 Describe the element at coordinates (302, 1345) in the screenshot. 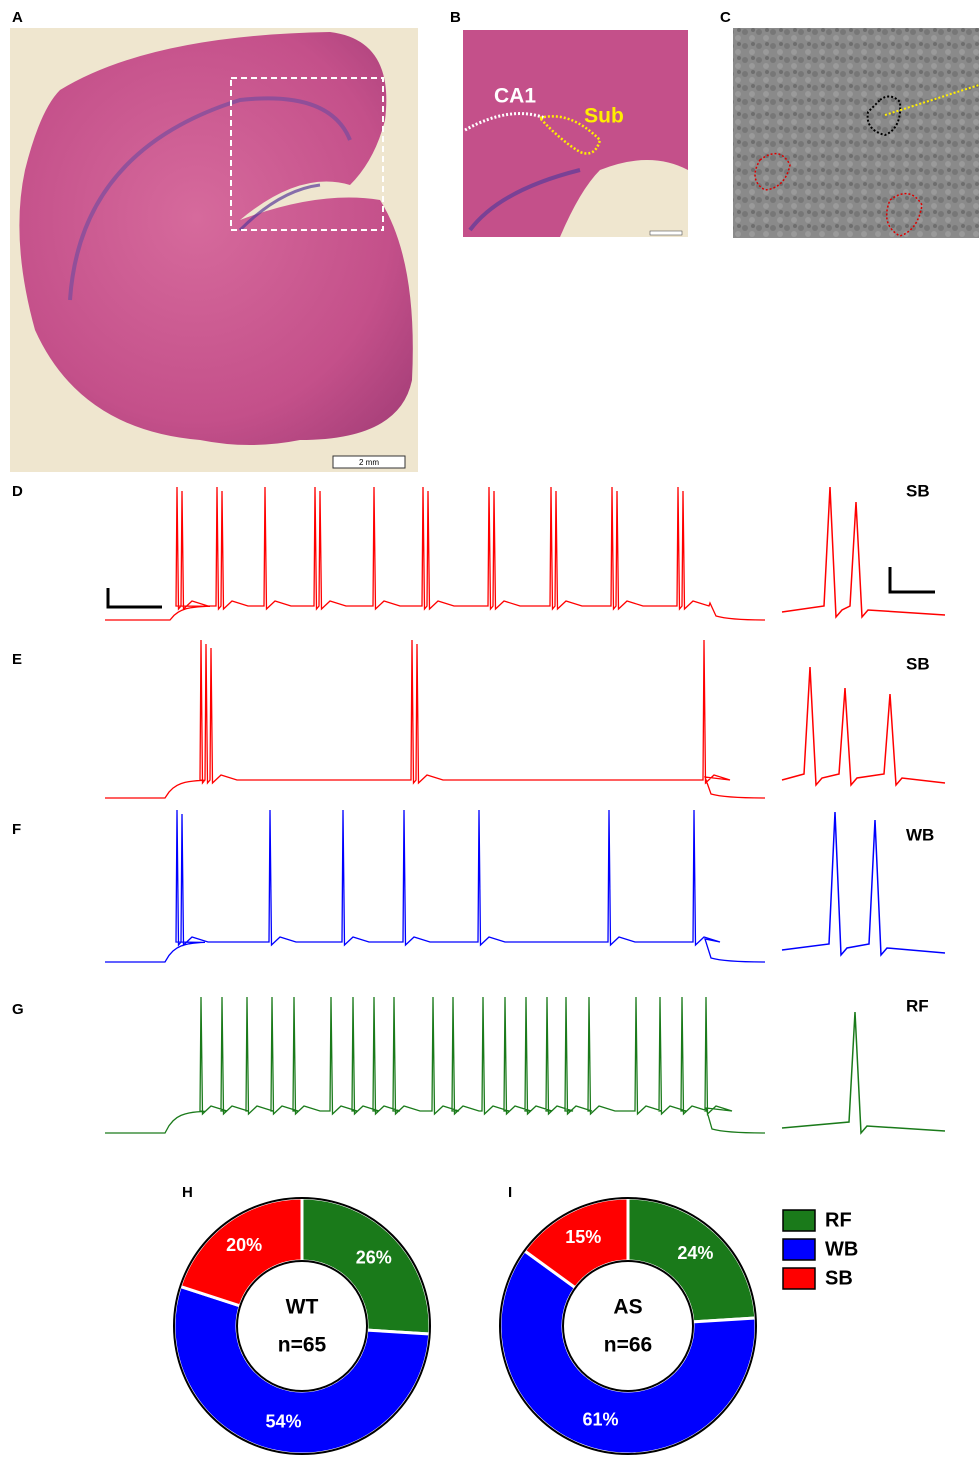

I see `center-text: n=65` at that location.